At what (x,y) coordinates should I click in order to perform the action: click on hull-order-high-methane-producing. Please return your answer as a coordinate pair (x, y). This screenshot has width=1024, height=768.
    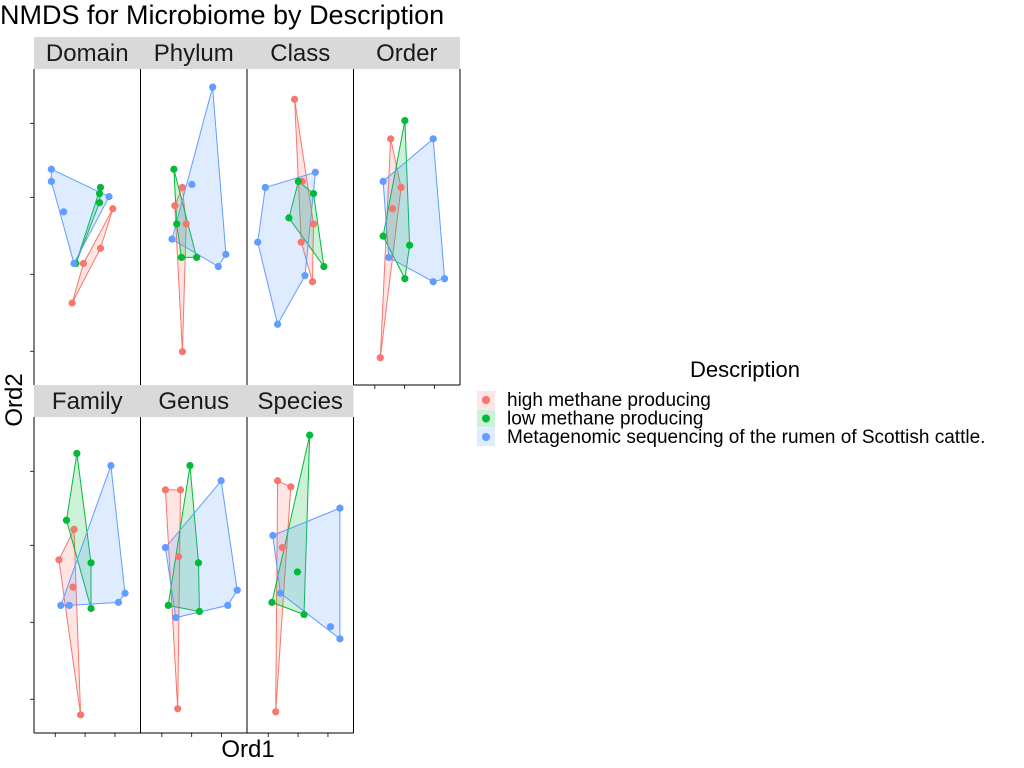
    Looking at the image, I should click on (390, 248).